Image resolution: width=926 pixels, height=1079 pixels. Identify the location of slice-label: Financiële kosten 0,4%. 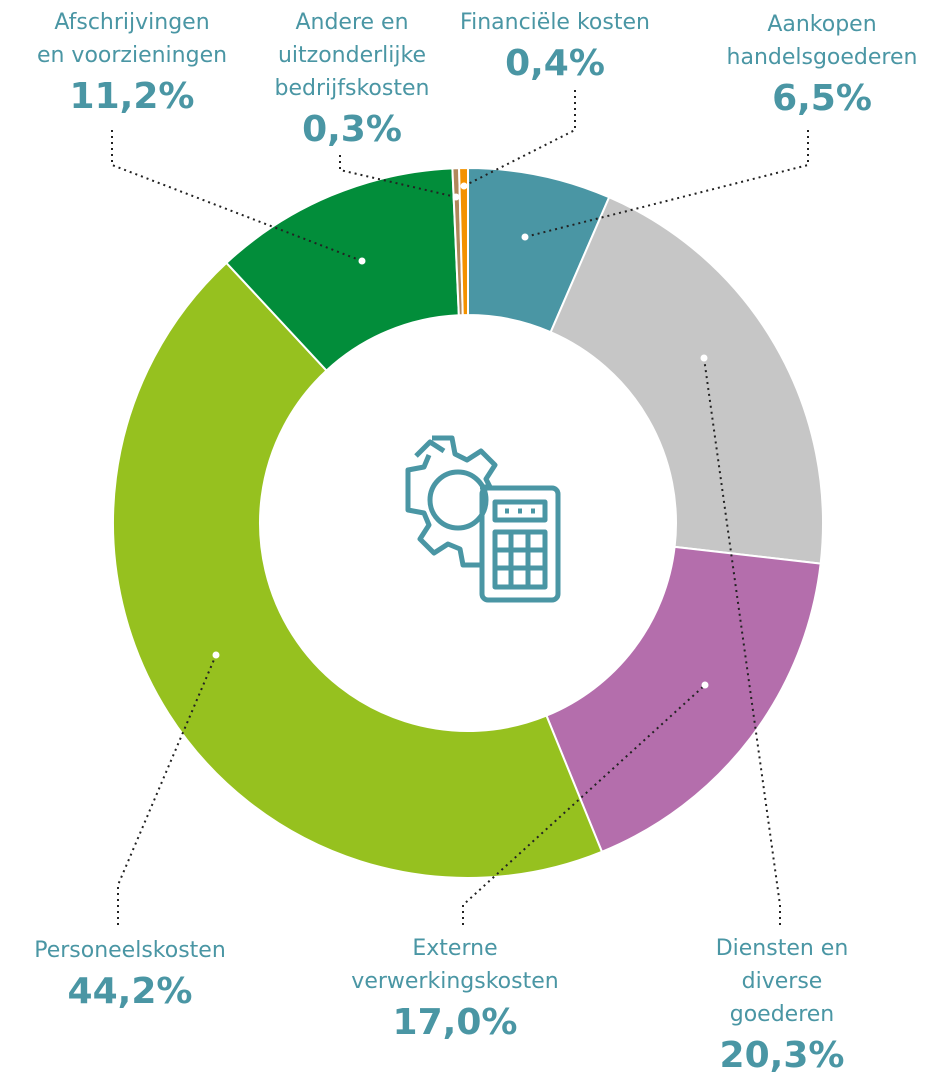
(555, 46).